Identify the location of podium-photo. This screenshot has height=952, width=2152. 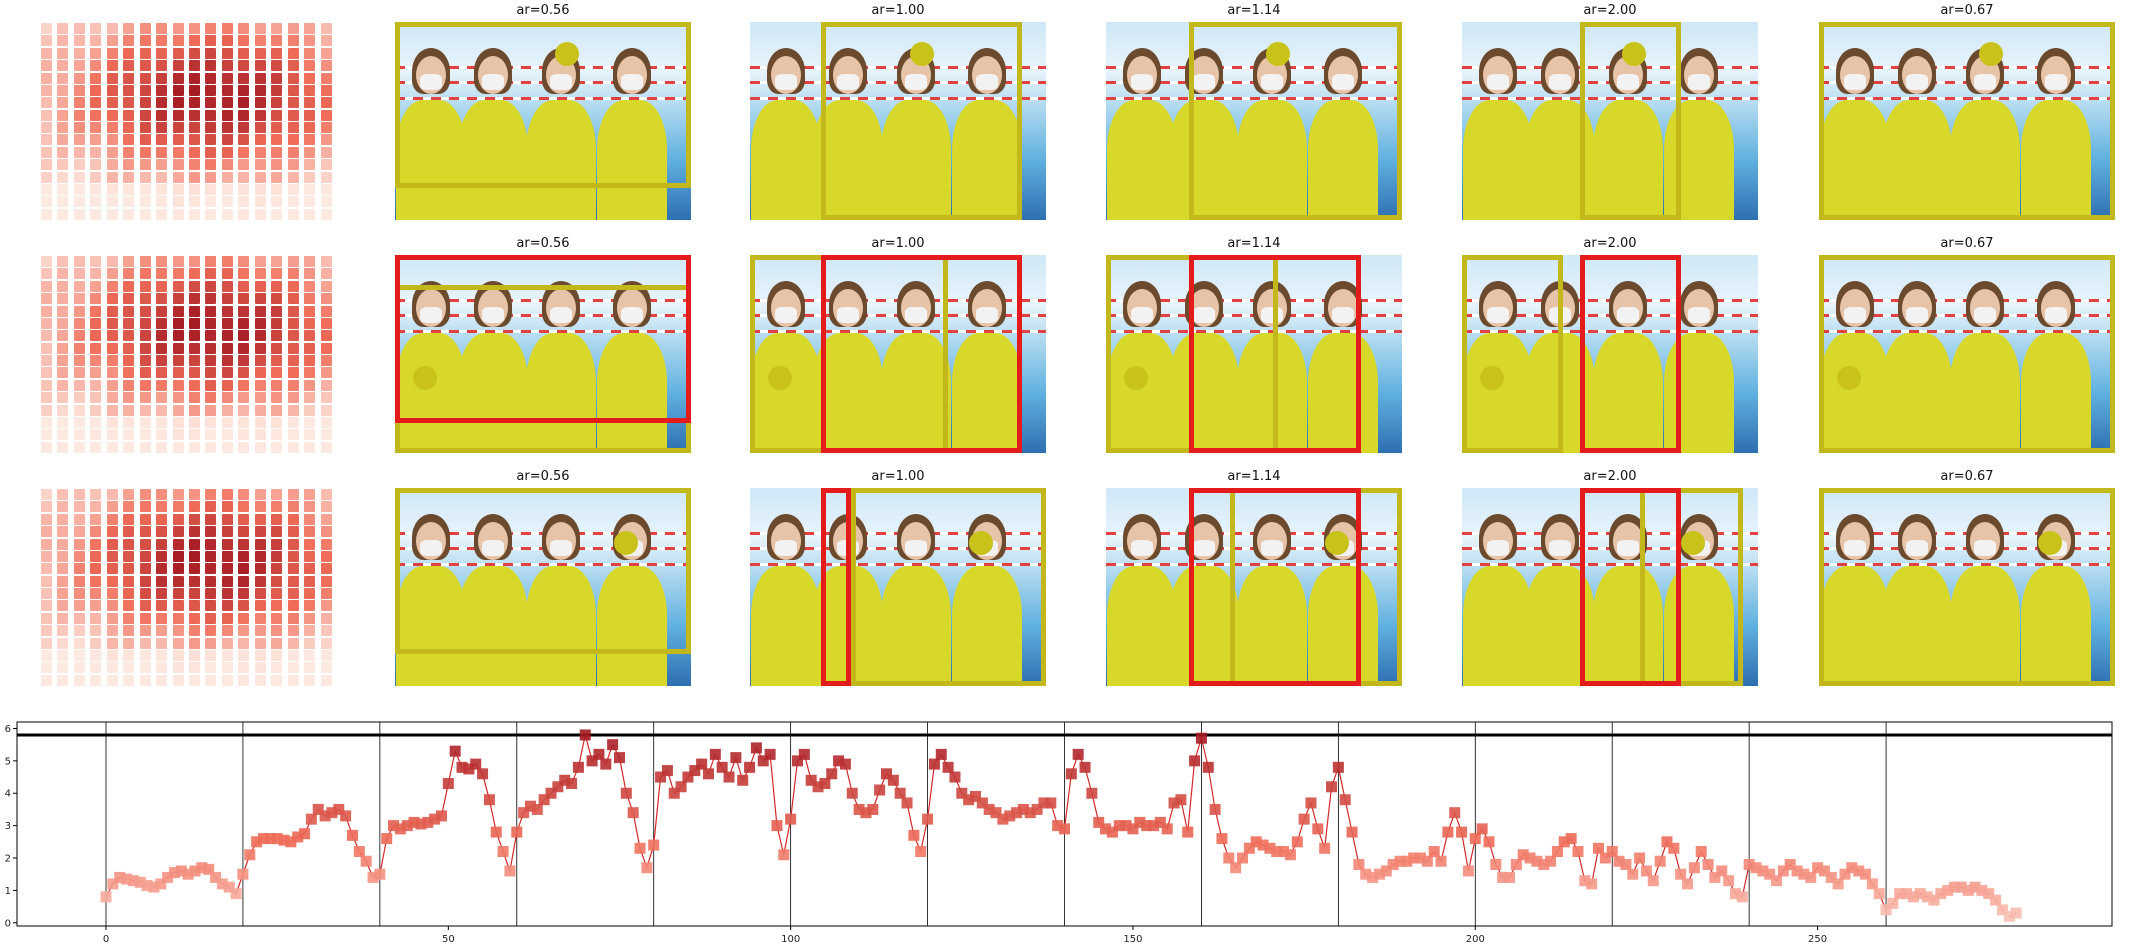
(1967, 587).